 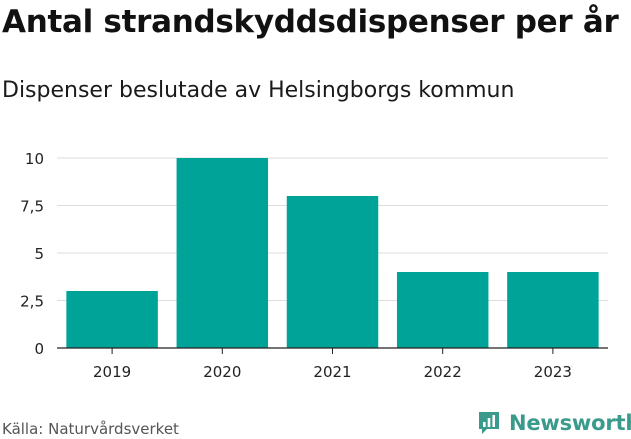 What do you see at coordinates (34, 159) in the screenshot?
I see `y-tick-label: 10` at bounding box center [34, 159].